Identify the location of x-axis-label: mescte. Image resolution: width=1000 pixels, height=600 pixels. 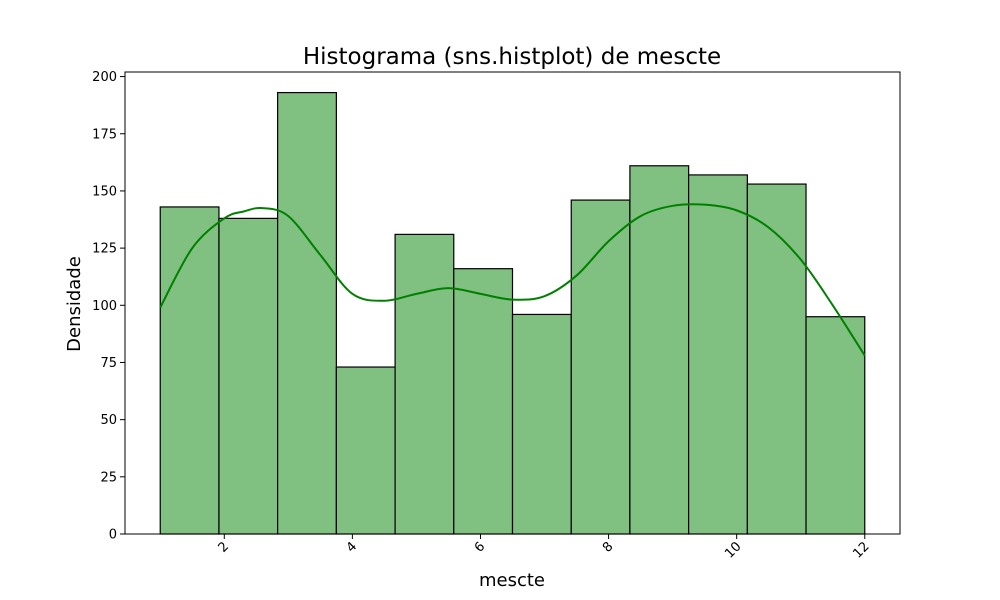
(512, 580).